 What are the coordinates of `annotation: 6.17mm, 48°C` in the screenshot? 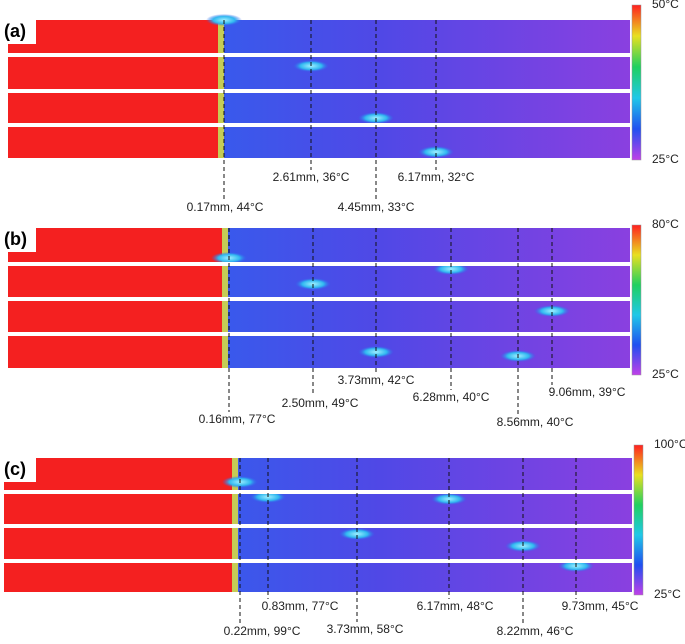 It's located at (455, 606).